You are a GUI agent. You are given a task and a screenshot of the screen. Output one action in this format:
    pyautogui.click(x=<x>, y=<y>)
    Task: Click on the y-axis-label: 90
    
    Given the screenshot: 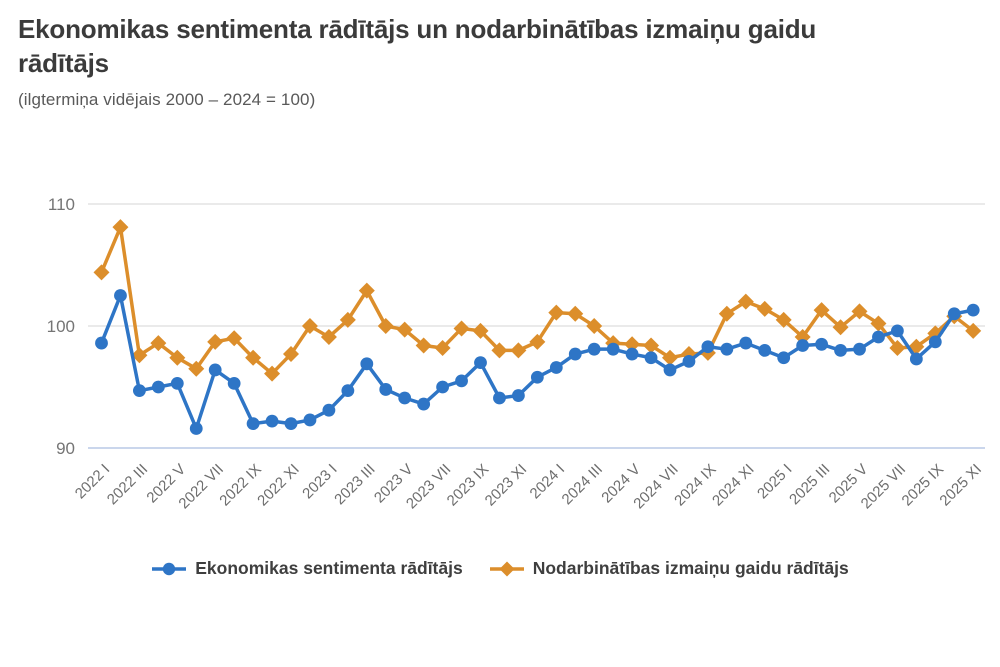 What is the action you would take?
    pyautogui.click(x=65, y=448)
    